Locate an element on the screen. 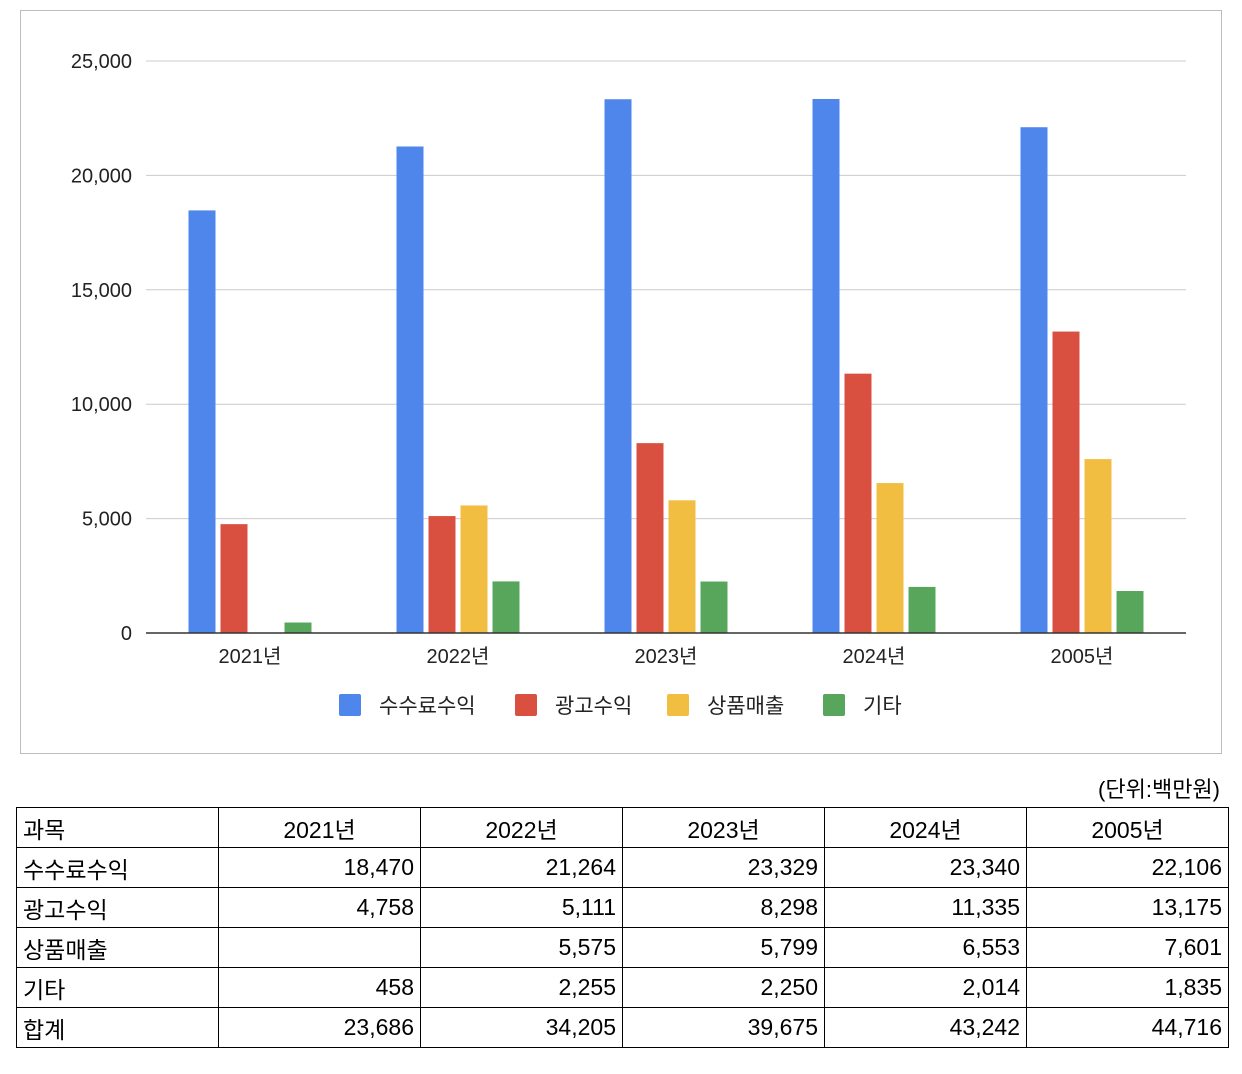  legend-label: 광고수익 is located at coordinates (593, 706).